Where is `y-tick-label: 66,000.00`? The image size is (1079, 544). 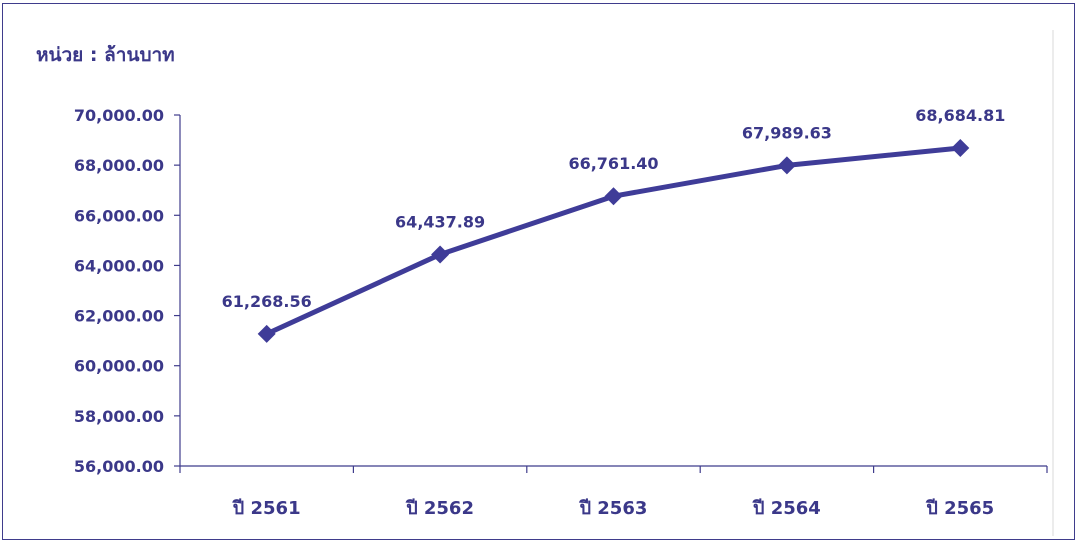 y-tick-label: 66,000.00 is located at coordinates (119, 215).